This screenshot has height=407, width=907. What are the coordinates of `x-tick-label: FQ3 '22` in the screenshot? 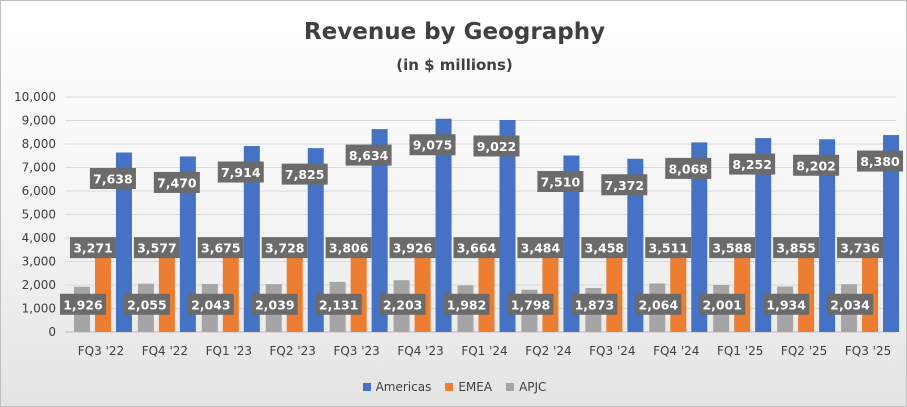 It's located at (101, 351).